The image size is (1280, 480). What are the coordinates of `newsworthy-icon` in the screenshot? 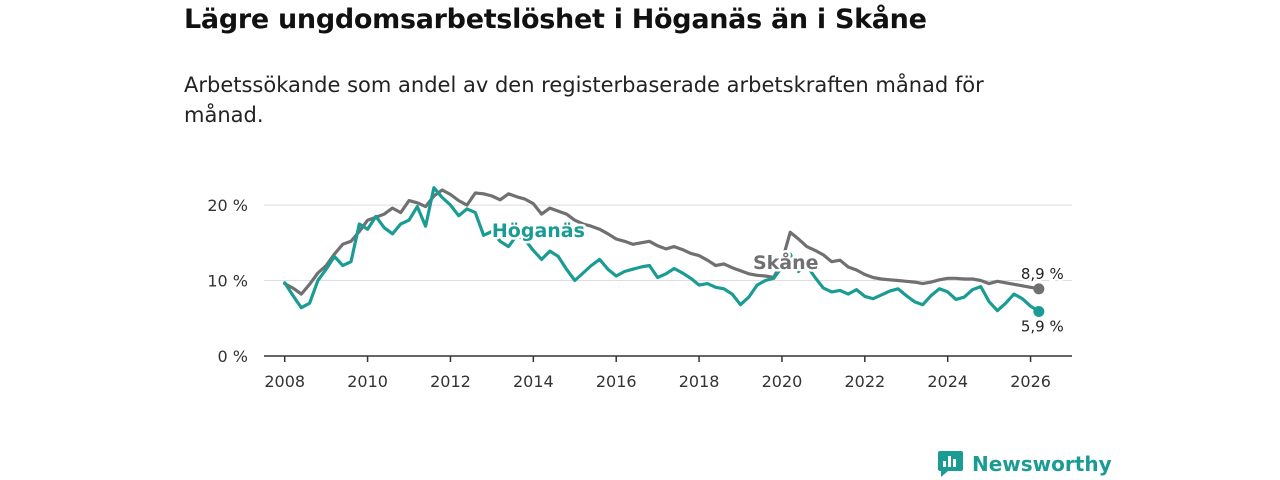 It's located at (950, 464).